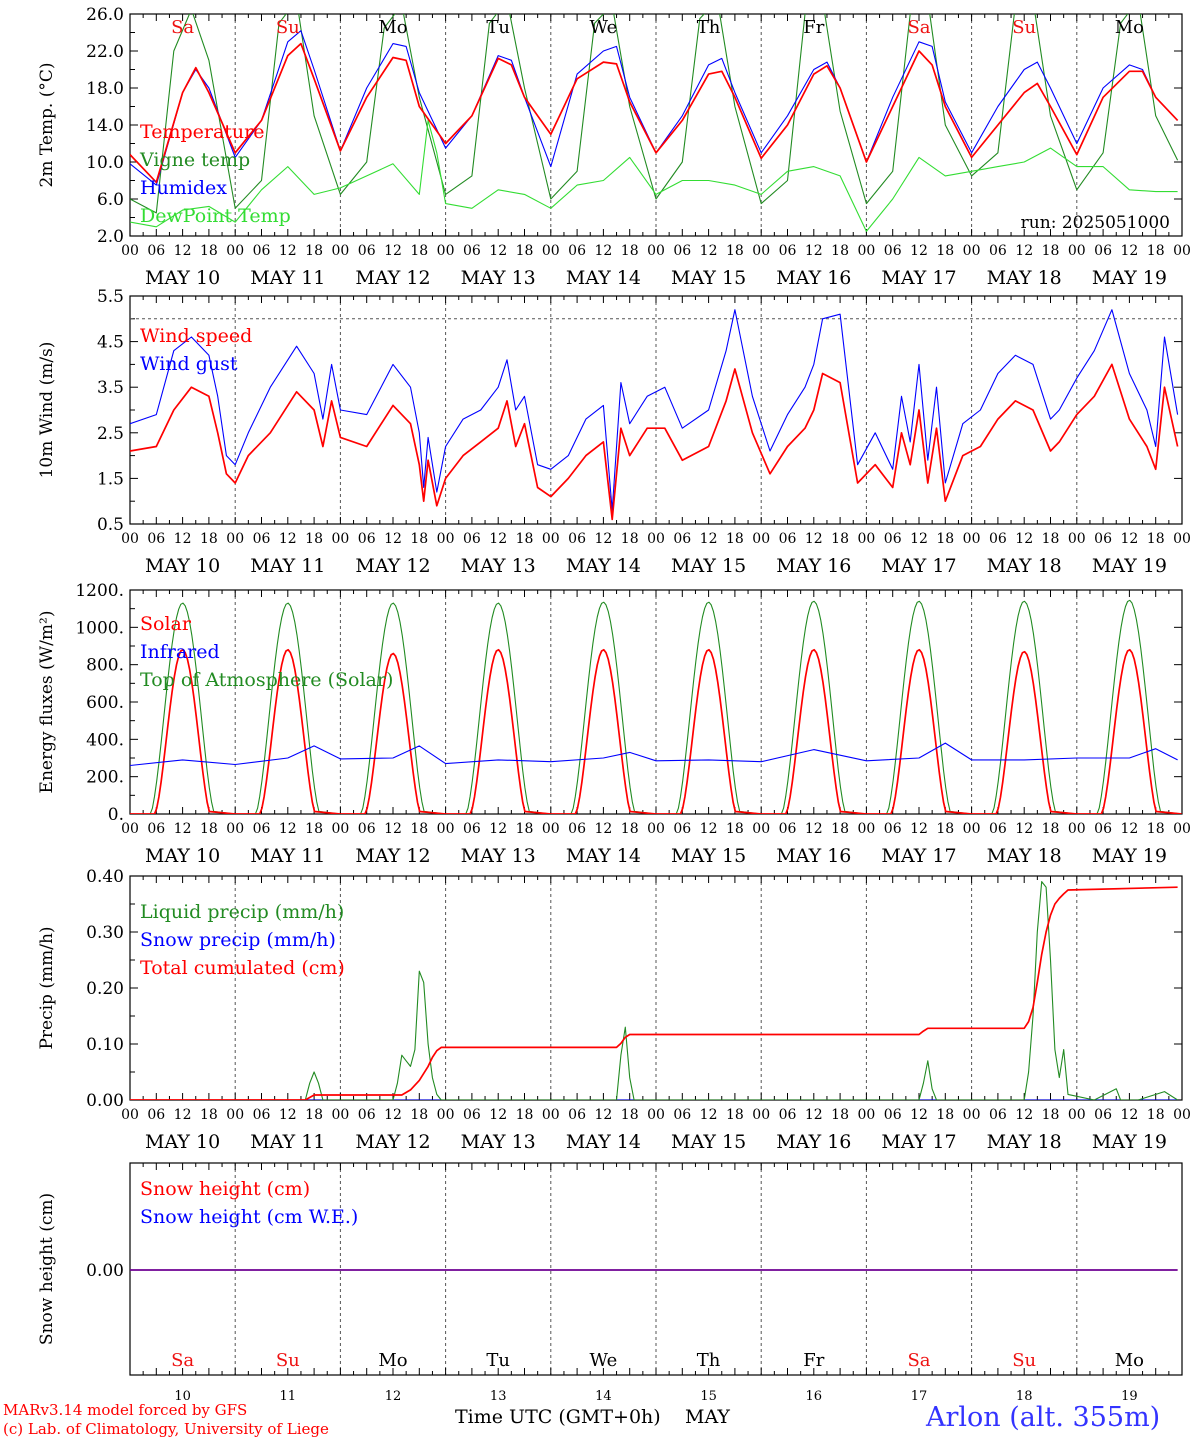  I want to click on y-tick-label: 0.40, so click(105, 877).